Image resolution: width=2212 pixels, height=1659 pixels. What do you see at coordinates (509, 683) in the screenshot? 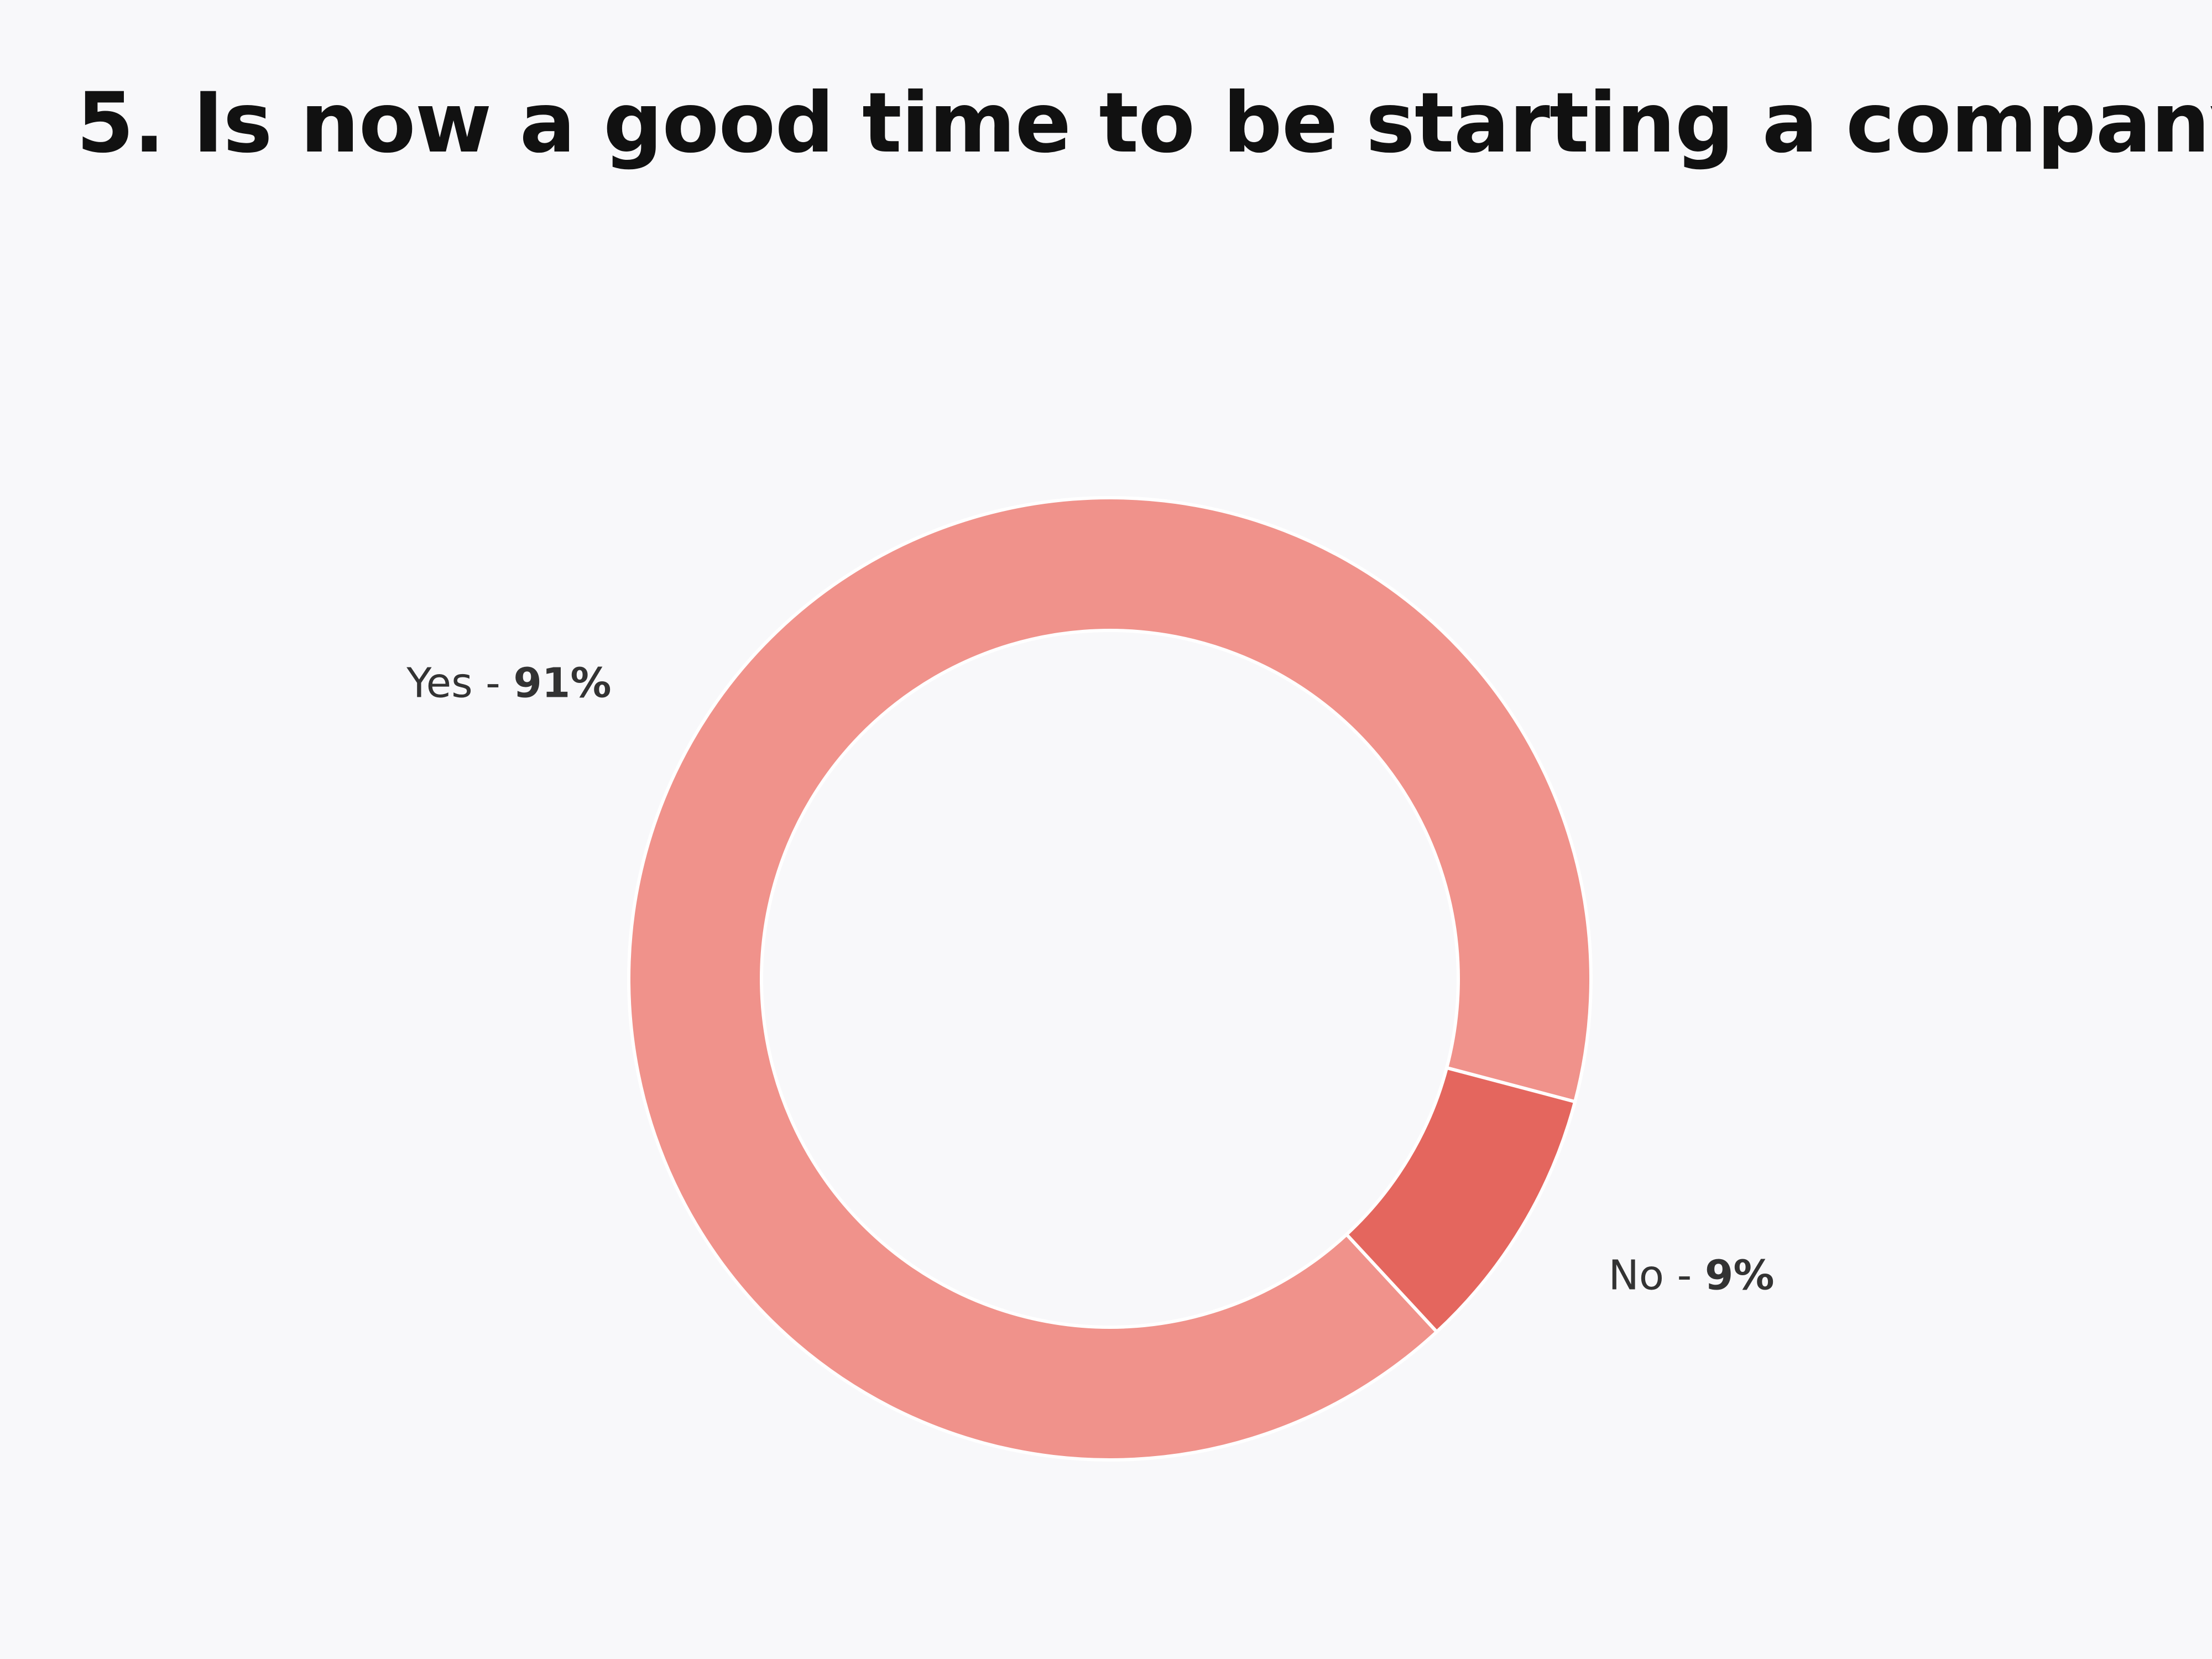
I see `slice-label-yes: Yes - 91%` at bounding box center [509, 683].